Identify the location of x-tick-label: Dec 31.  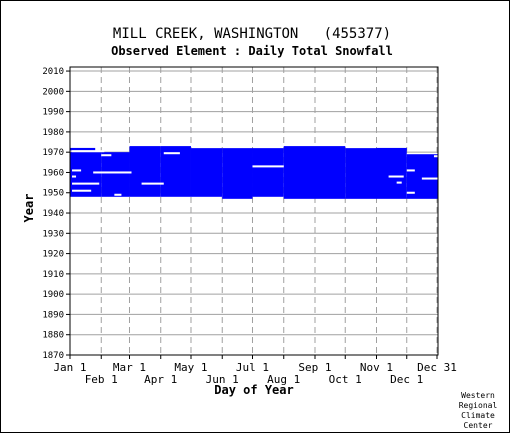
(437, 367).